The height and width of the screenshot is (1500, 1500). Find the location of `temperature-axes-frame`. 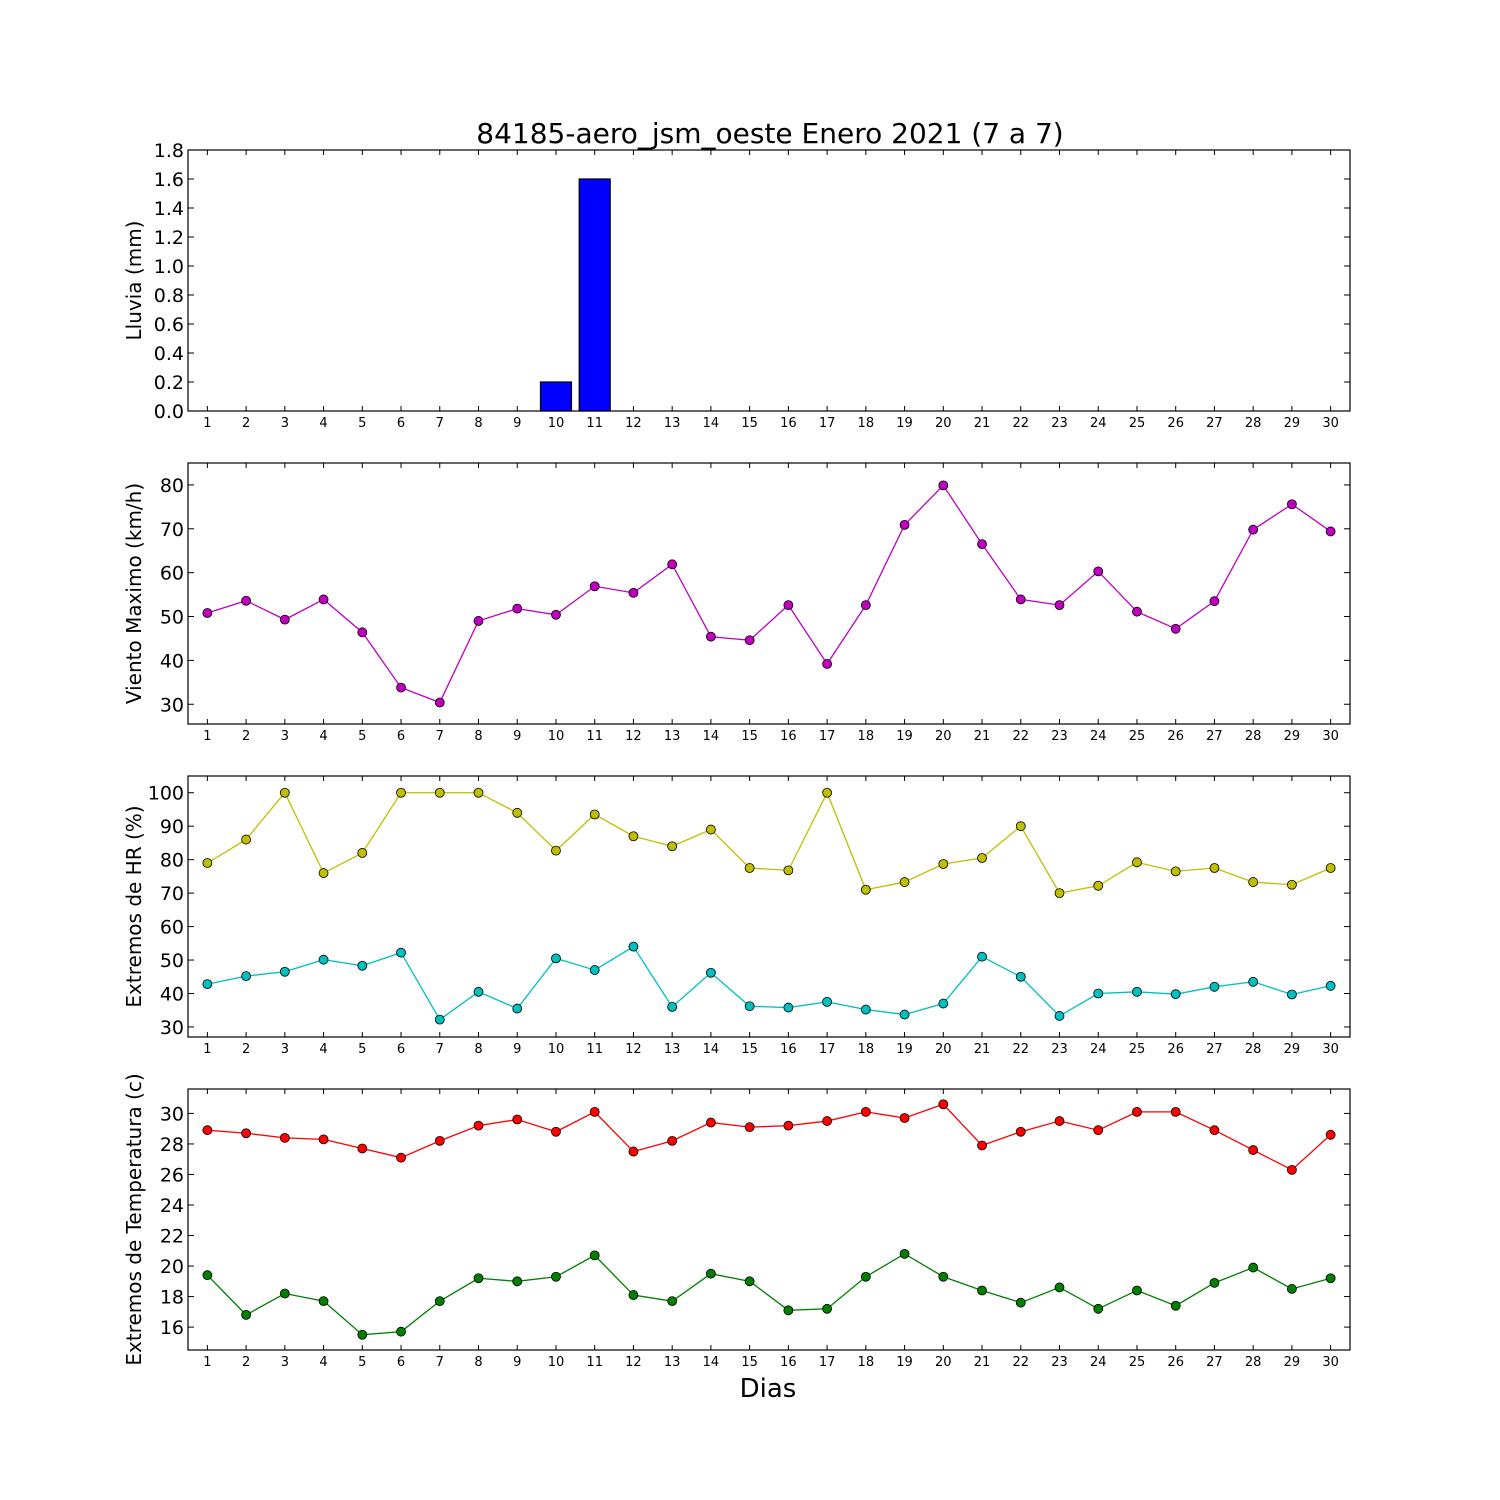

temperature-axes-frame is located at coordinates (769, 1219).